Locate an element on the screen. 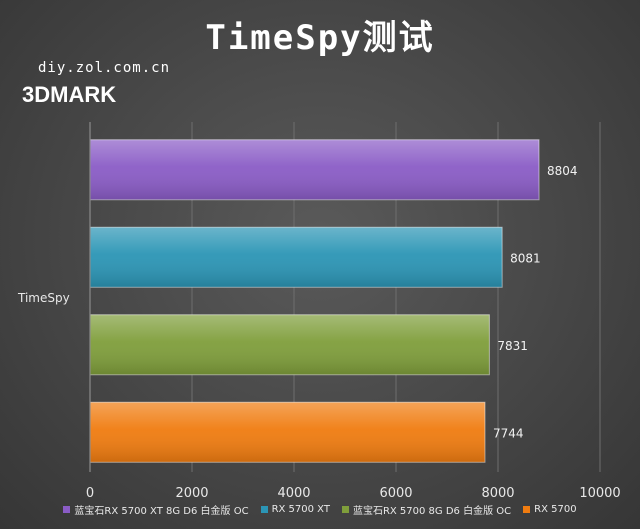 This screenshot has width=640, height=529. brand-logo-text: 3DMARK is located at coordinates (69, 94).